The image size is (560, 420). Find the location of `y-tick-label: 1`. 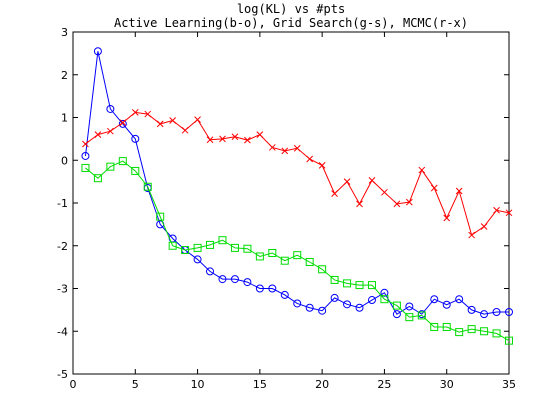

y-tick-label: 1 is located at coordinates (64, 118).